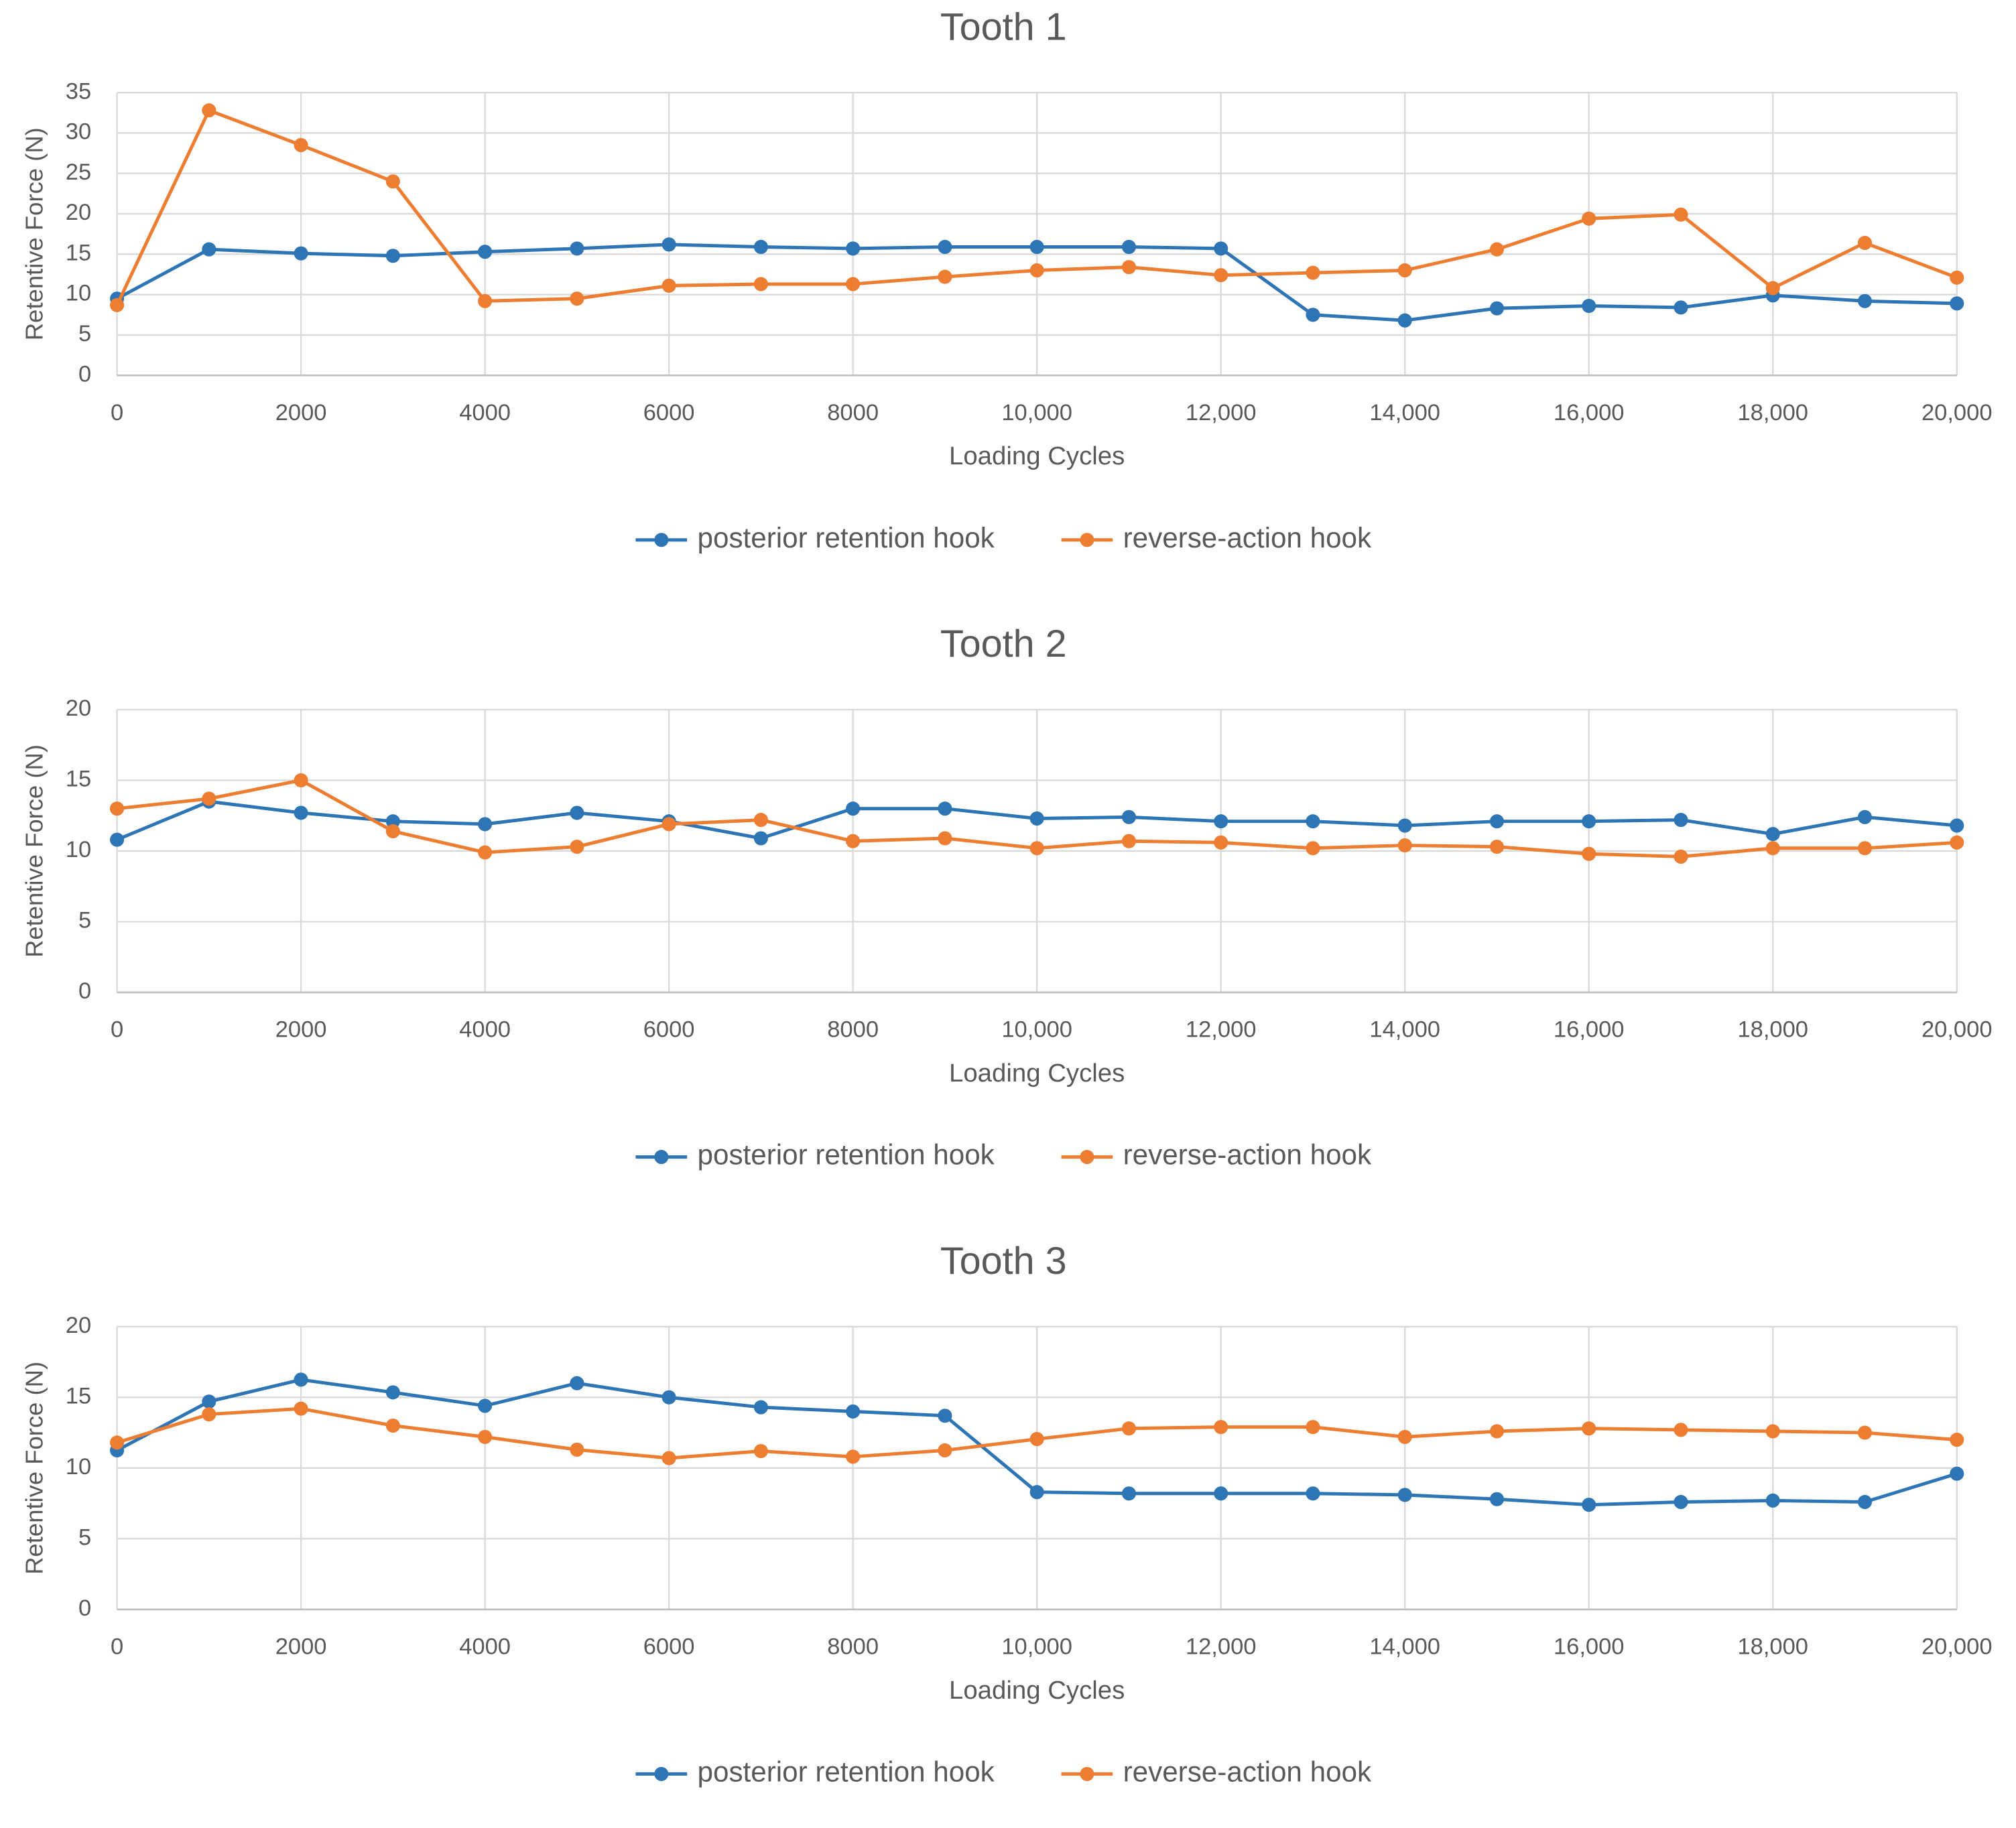 This screenshot has height=1828, width=2016. Describe the element at coordinates (1037, 1690) in the screenshot. I see `x-axis-title: Loading Cycles` at that location.